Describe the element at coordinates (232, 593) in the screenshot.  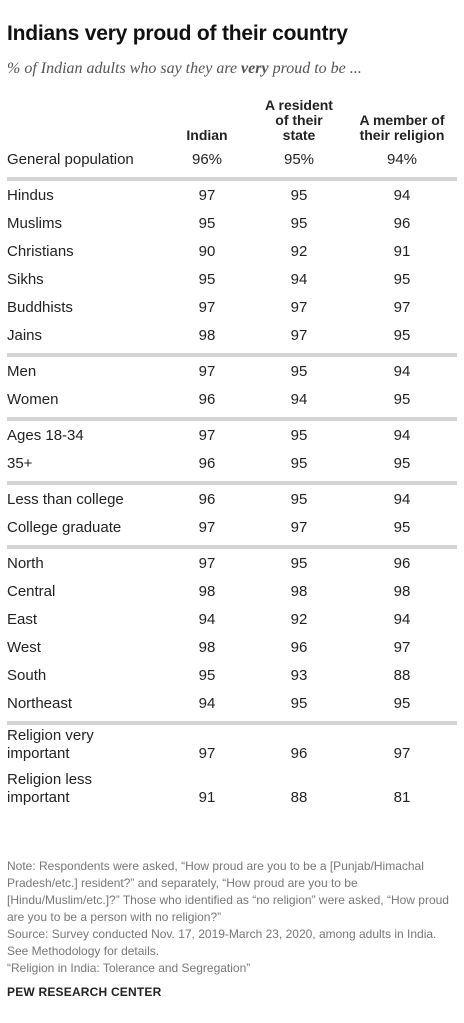
I see `table-row: Central 98 98 98` at that location.